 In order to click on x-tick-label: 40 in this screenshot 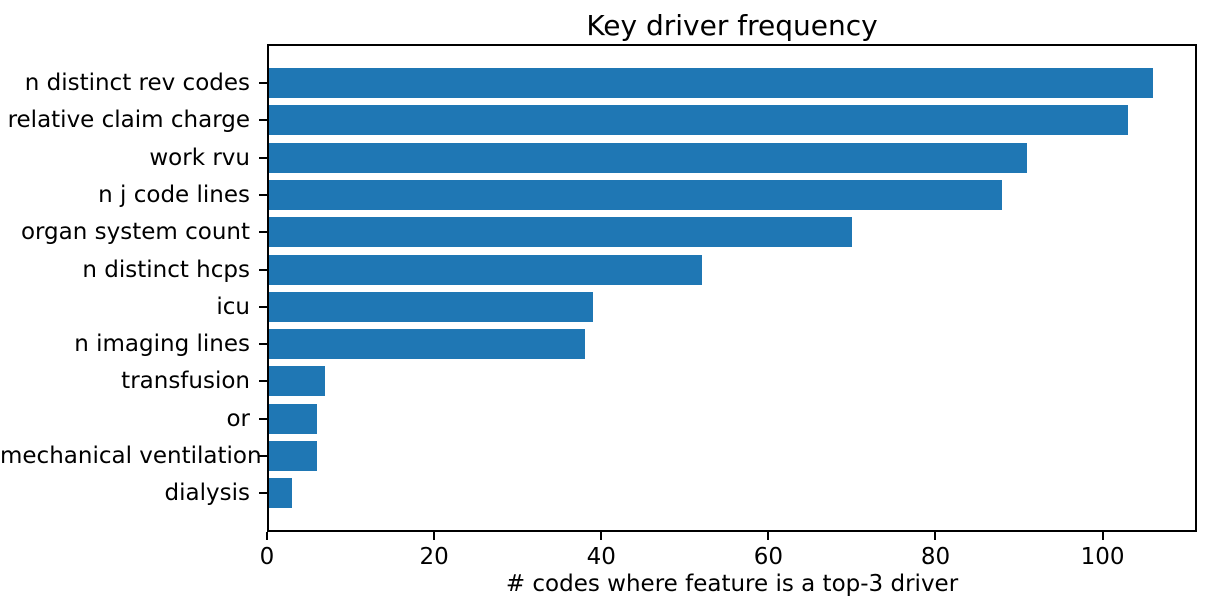, I will do `click(601, 557)`.